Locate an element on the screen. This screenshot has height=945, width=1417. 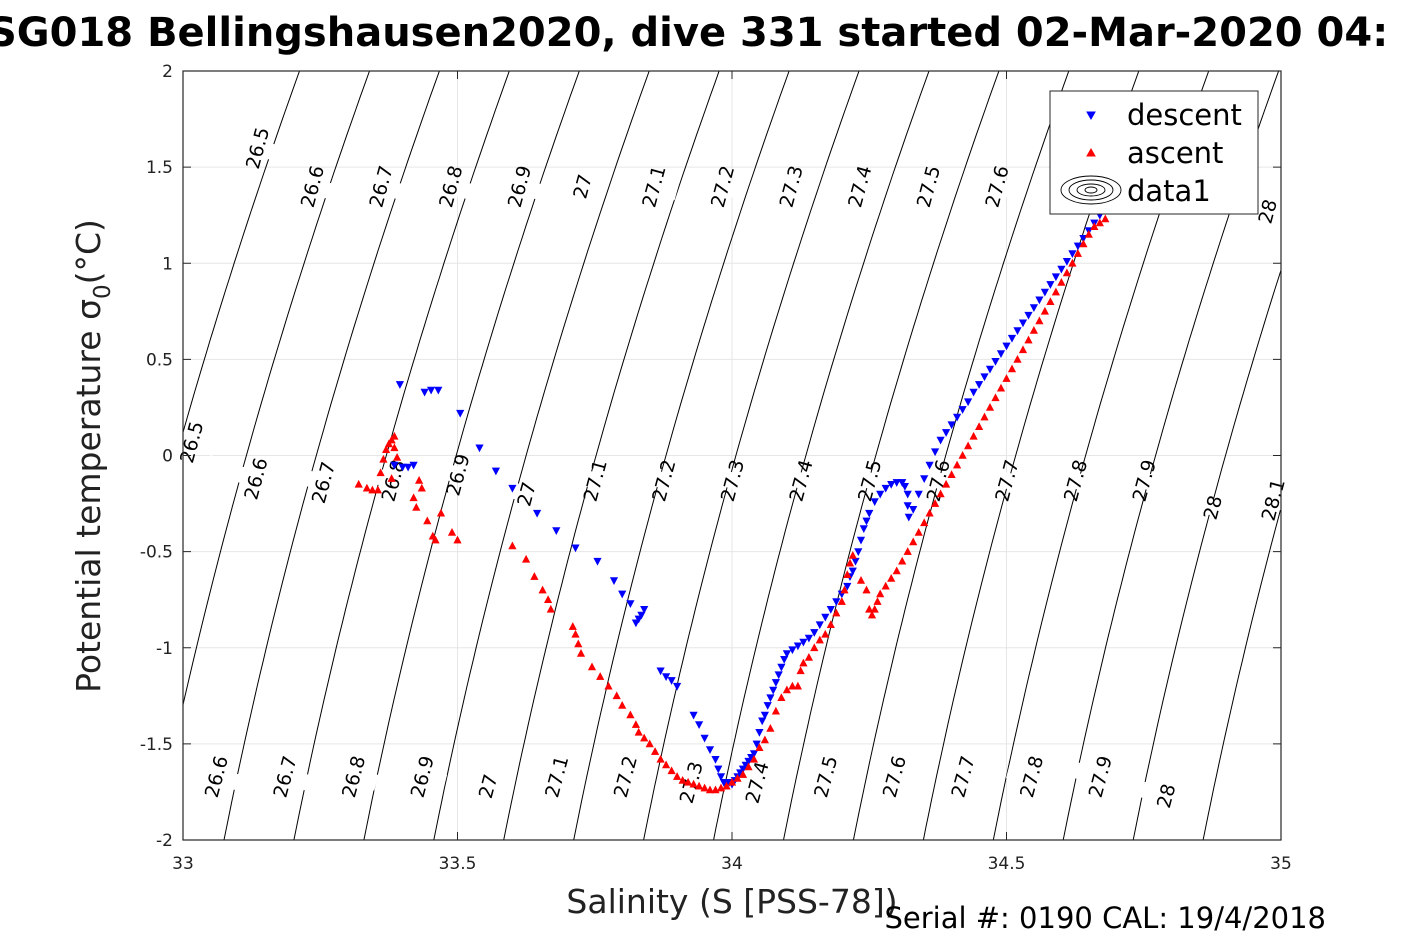
contour-label: 27.2 is located at coordinates (626, 777).